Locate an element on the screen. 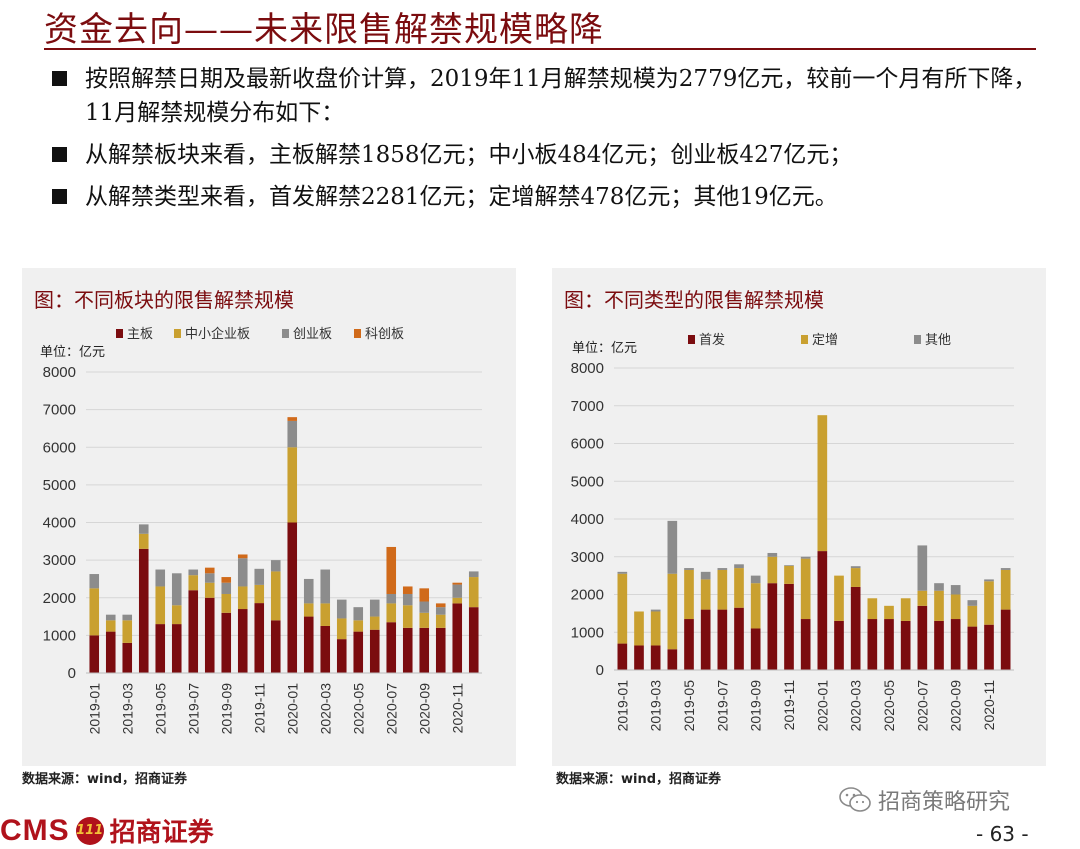 Image resolution: width=1080 pixels, height=849 pixels. y-tick-label: 5000 is located at coordinates (587, 481).